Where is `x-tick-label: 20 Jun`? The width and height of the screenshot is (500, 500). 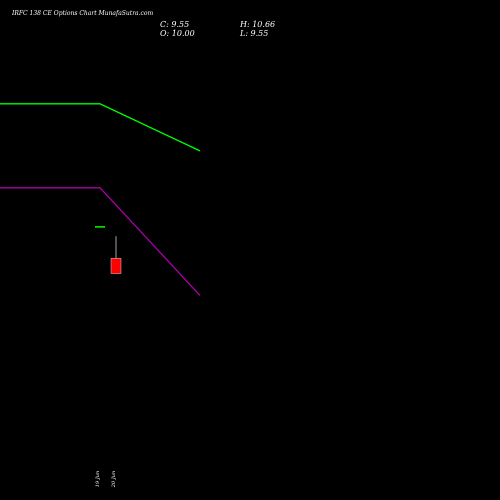 x-tick-label: 20 Jun is located at coordinates (114, 479).